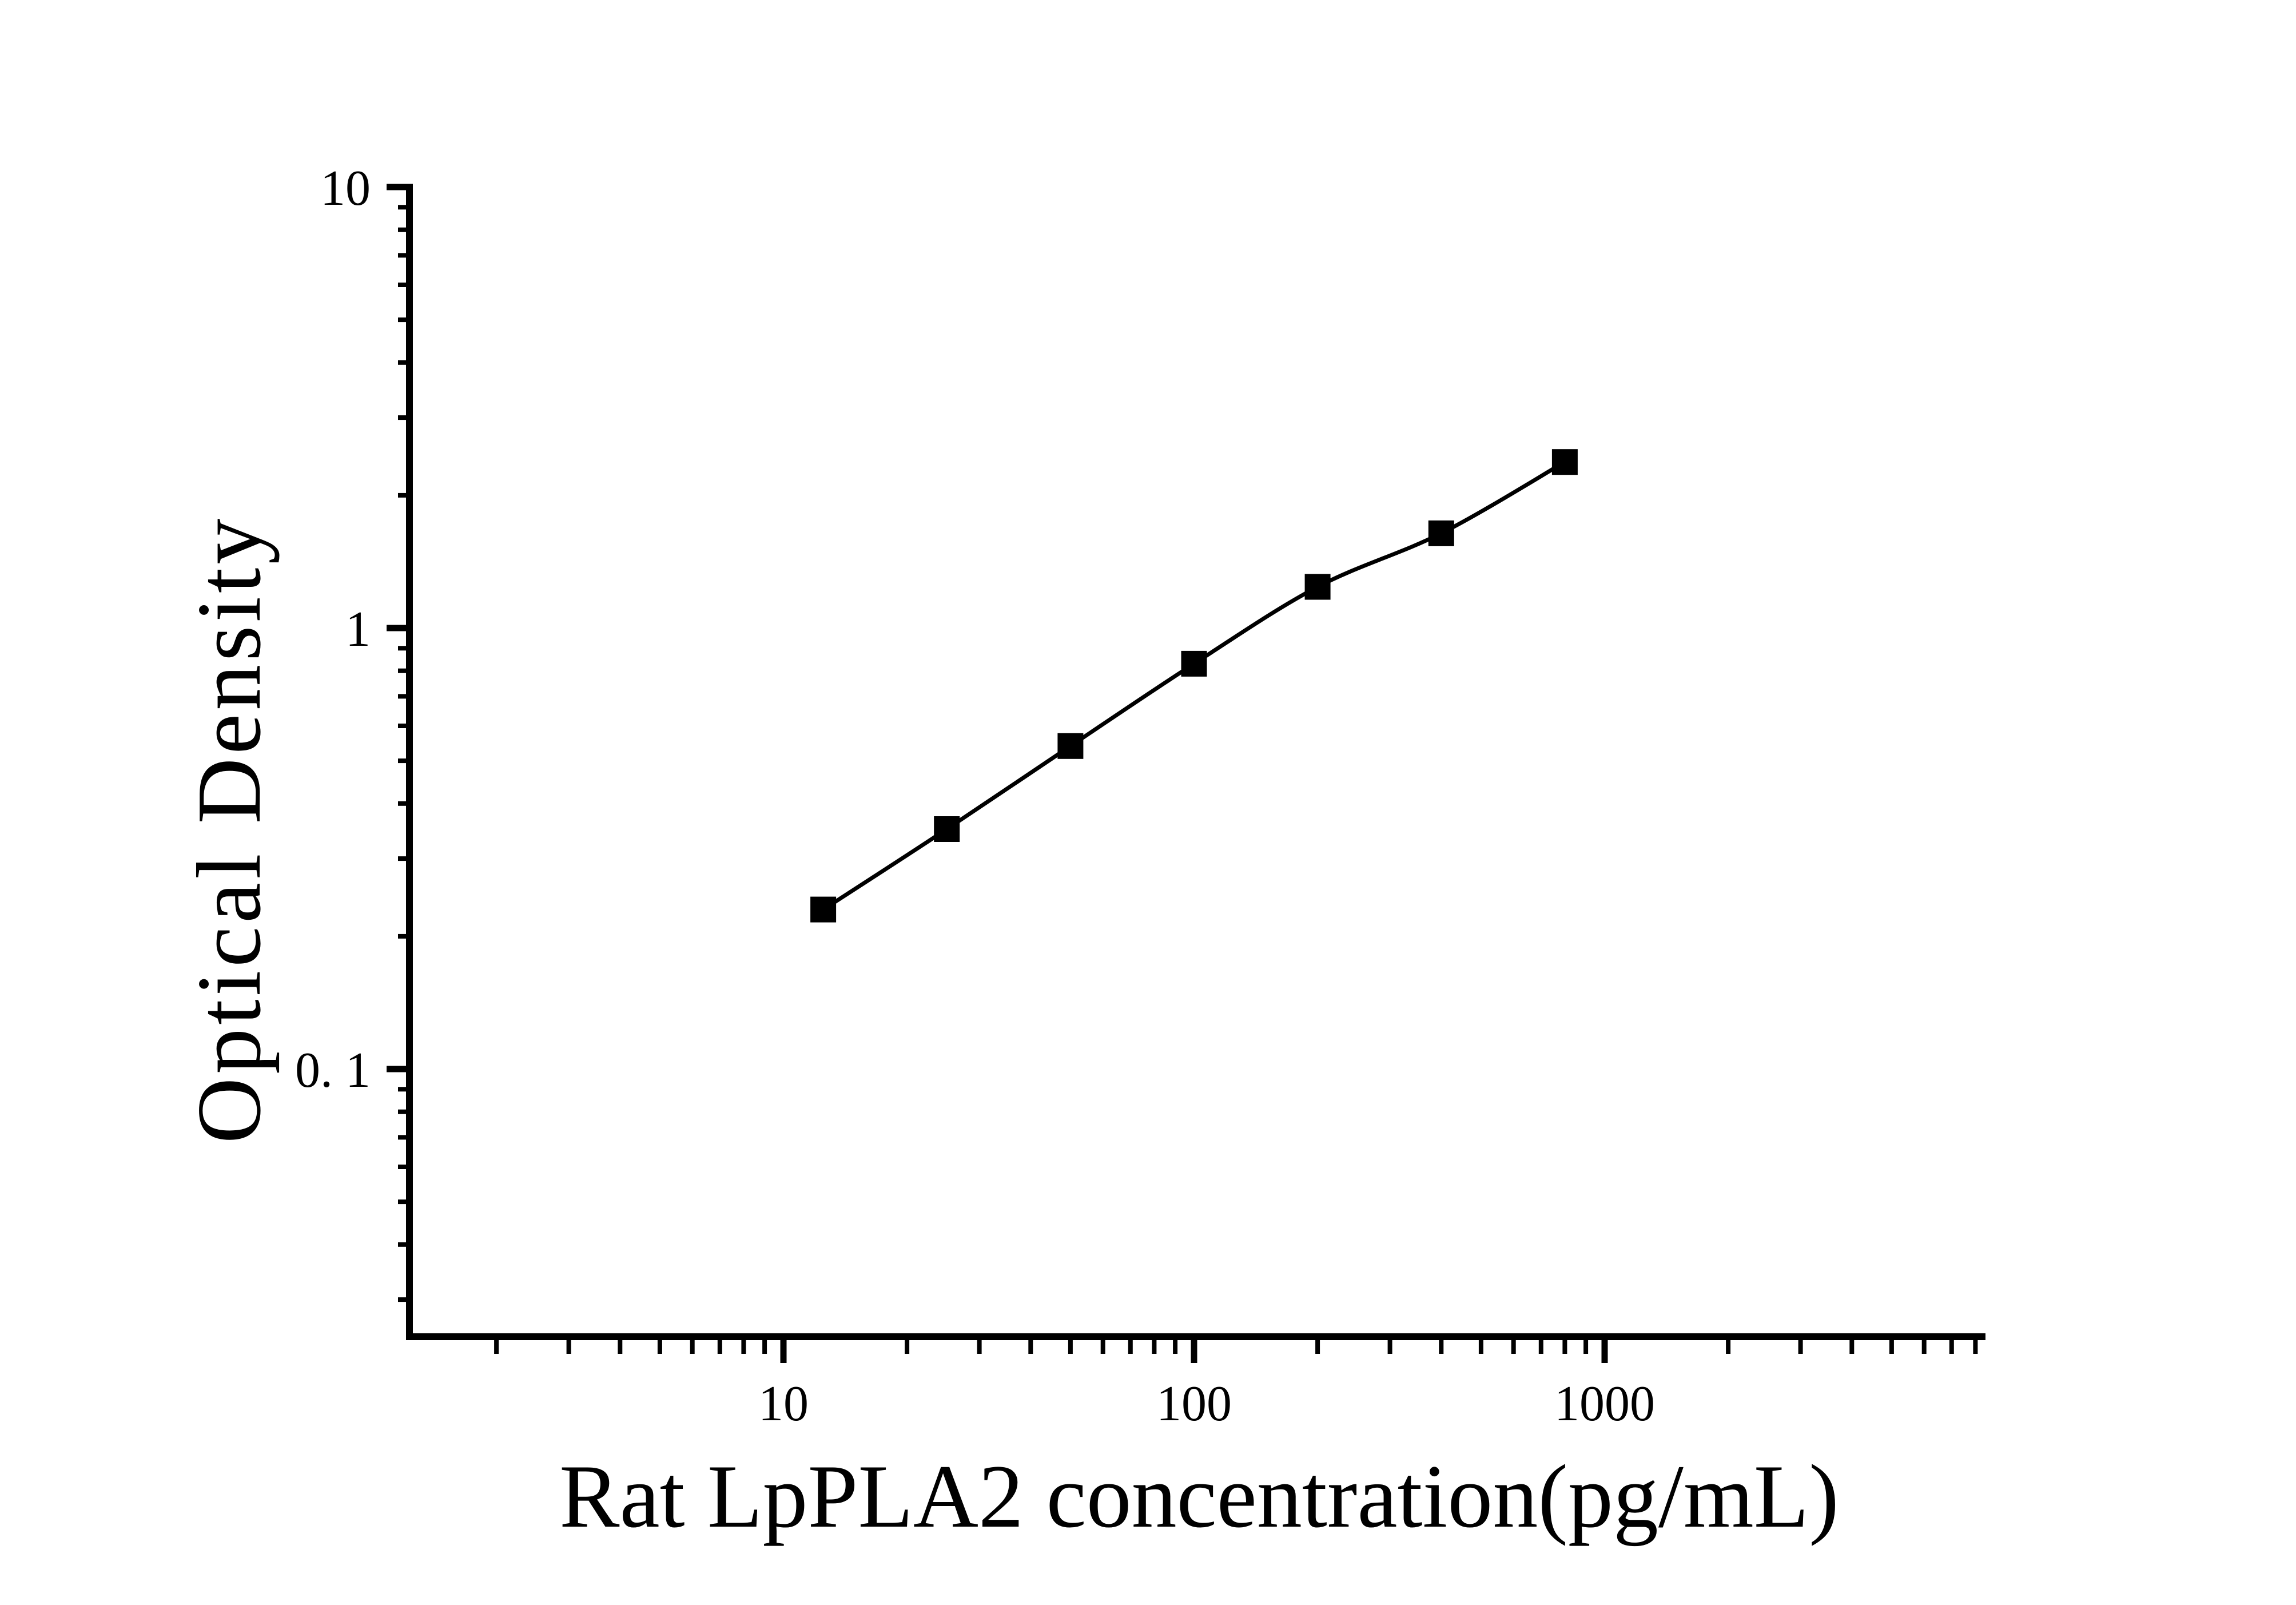 This screenshot has width=2296, height=1605. What do you see at coordinates (1236, 1351) in the screenshot?
I see `x-axis-ticks` at bounding box center [1236, 1351].